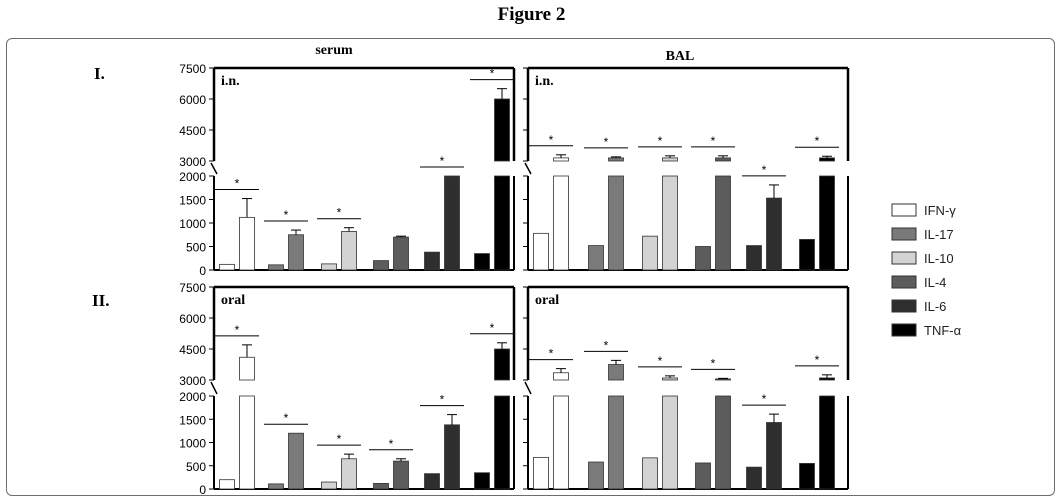  What do you see at coordinates (935, 306) in the screenshot?
I see `legend-label-4: IL-6` at bounding box center [935, 306].